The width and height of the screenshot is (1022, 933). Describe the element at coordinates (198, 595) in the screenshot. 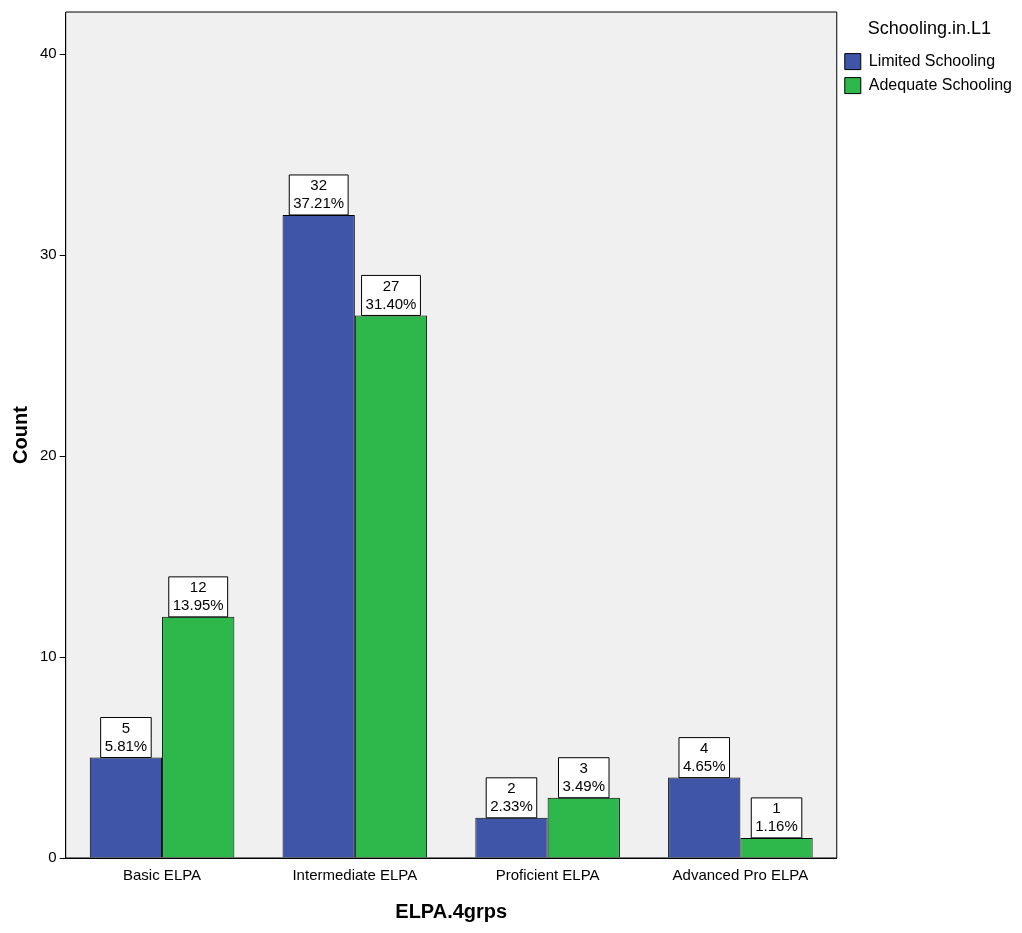

I see `data-label: 12 13.95%` at that location.